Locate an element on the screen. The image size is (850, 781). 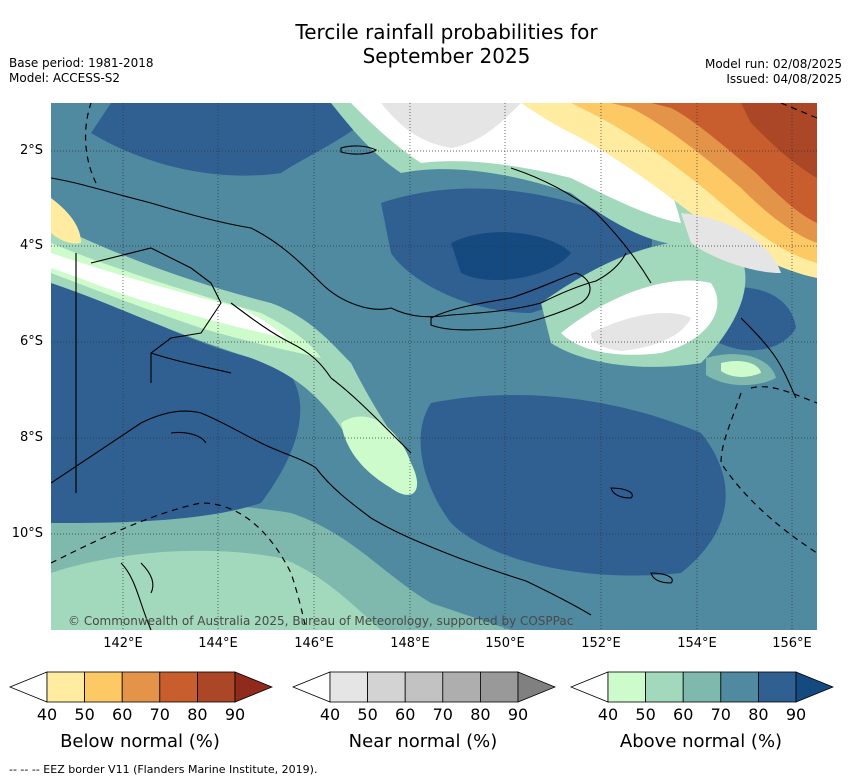
zone-north-near-normal is located at coordinates (451, 125).